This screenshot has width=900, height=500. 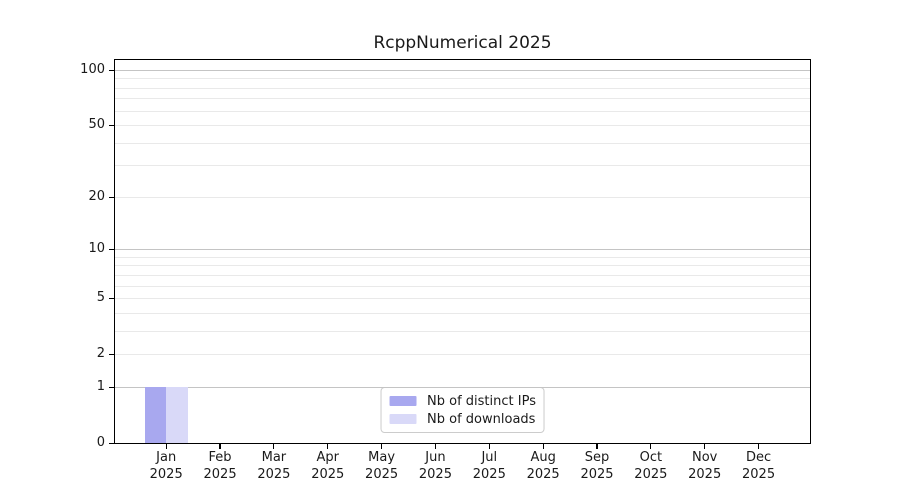 I want to click on bar-distinct-ips, so click(x=155, y=414).